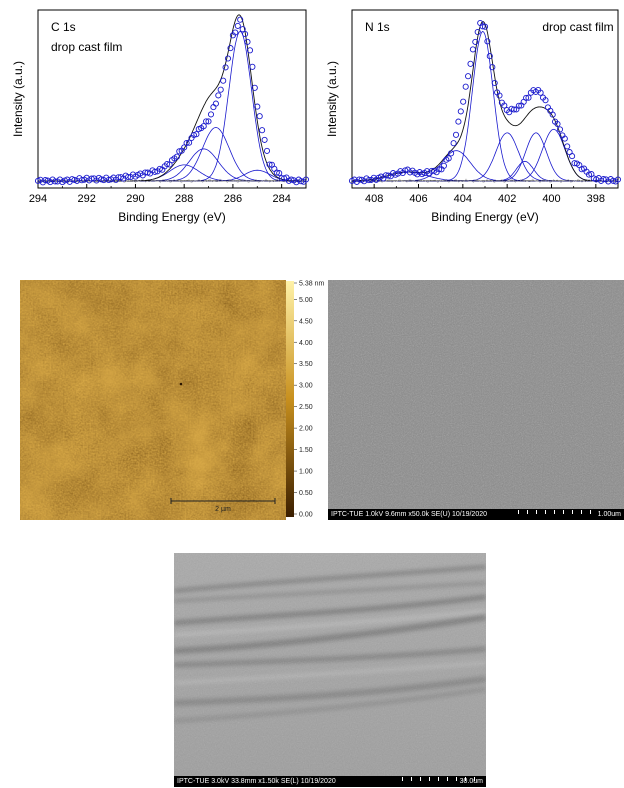 Image resolution: width=624 pixels, height=788 pixels. Describe the element at coordinates (184, 199) in the screenshot. I see `xps0-xtick-label: 288` at that location.